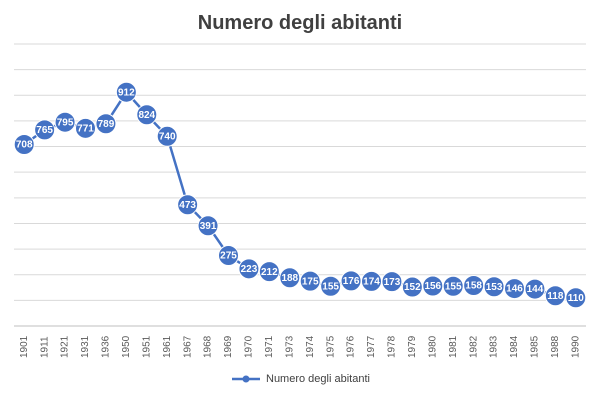  Describe the element at coordinates (269, 346) in the screenshot. I see `x-tick-label: 1971` at that location.